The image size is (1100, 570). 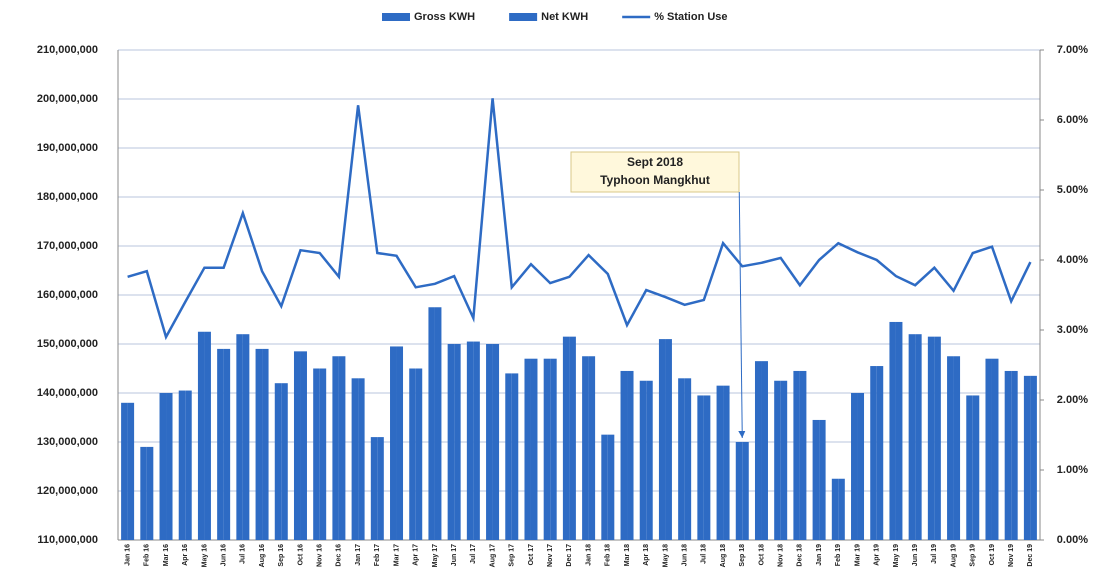 I want to click on y2-tick-label: 4.00%, so click(x=1072, y=260).